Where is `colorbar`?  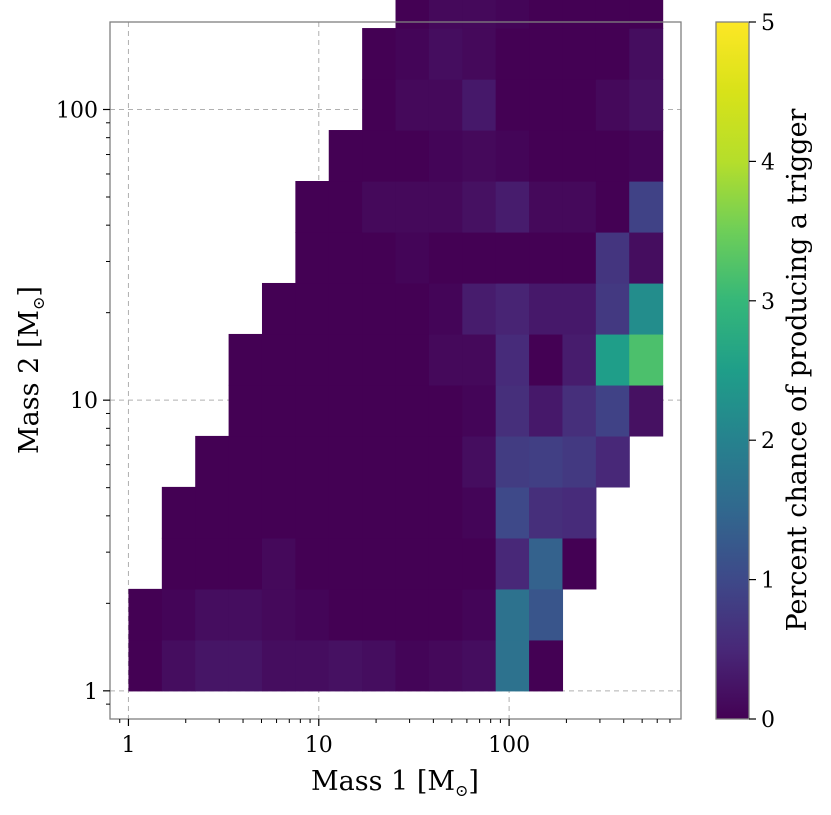 colorbar is located at coordinates (732, 370).